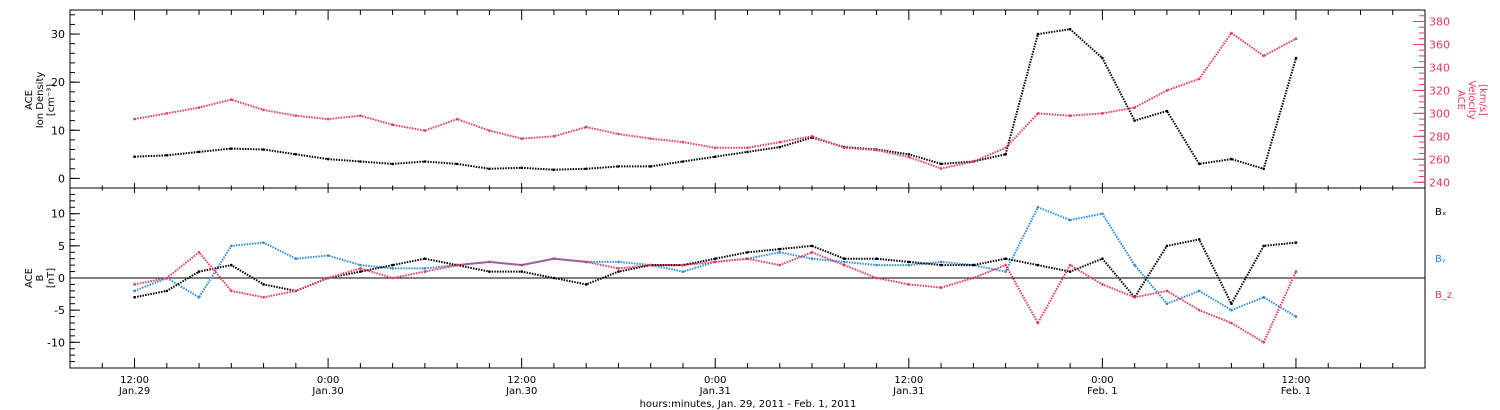 The image size is (1500, 410). What do you see at coordinates (715, 391) in the screenshot?
I see `date-tick-label: Jan.31` at bounding box center [715, 391].